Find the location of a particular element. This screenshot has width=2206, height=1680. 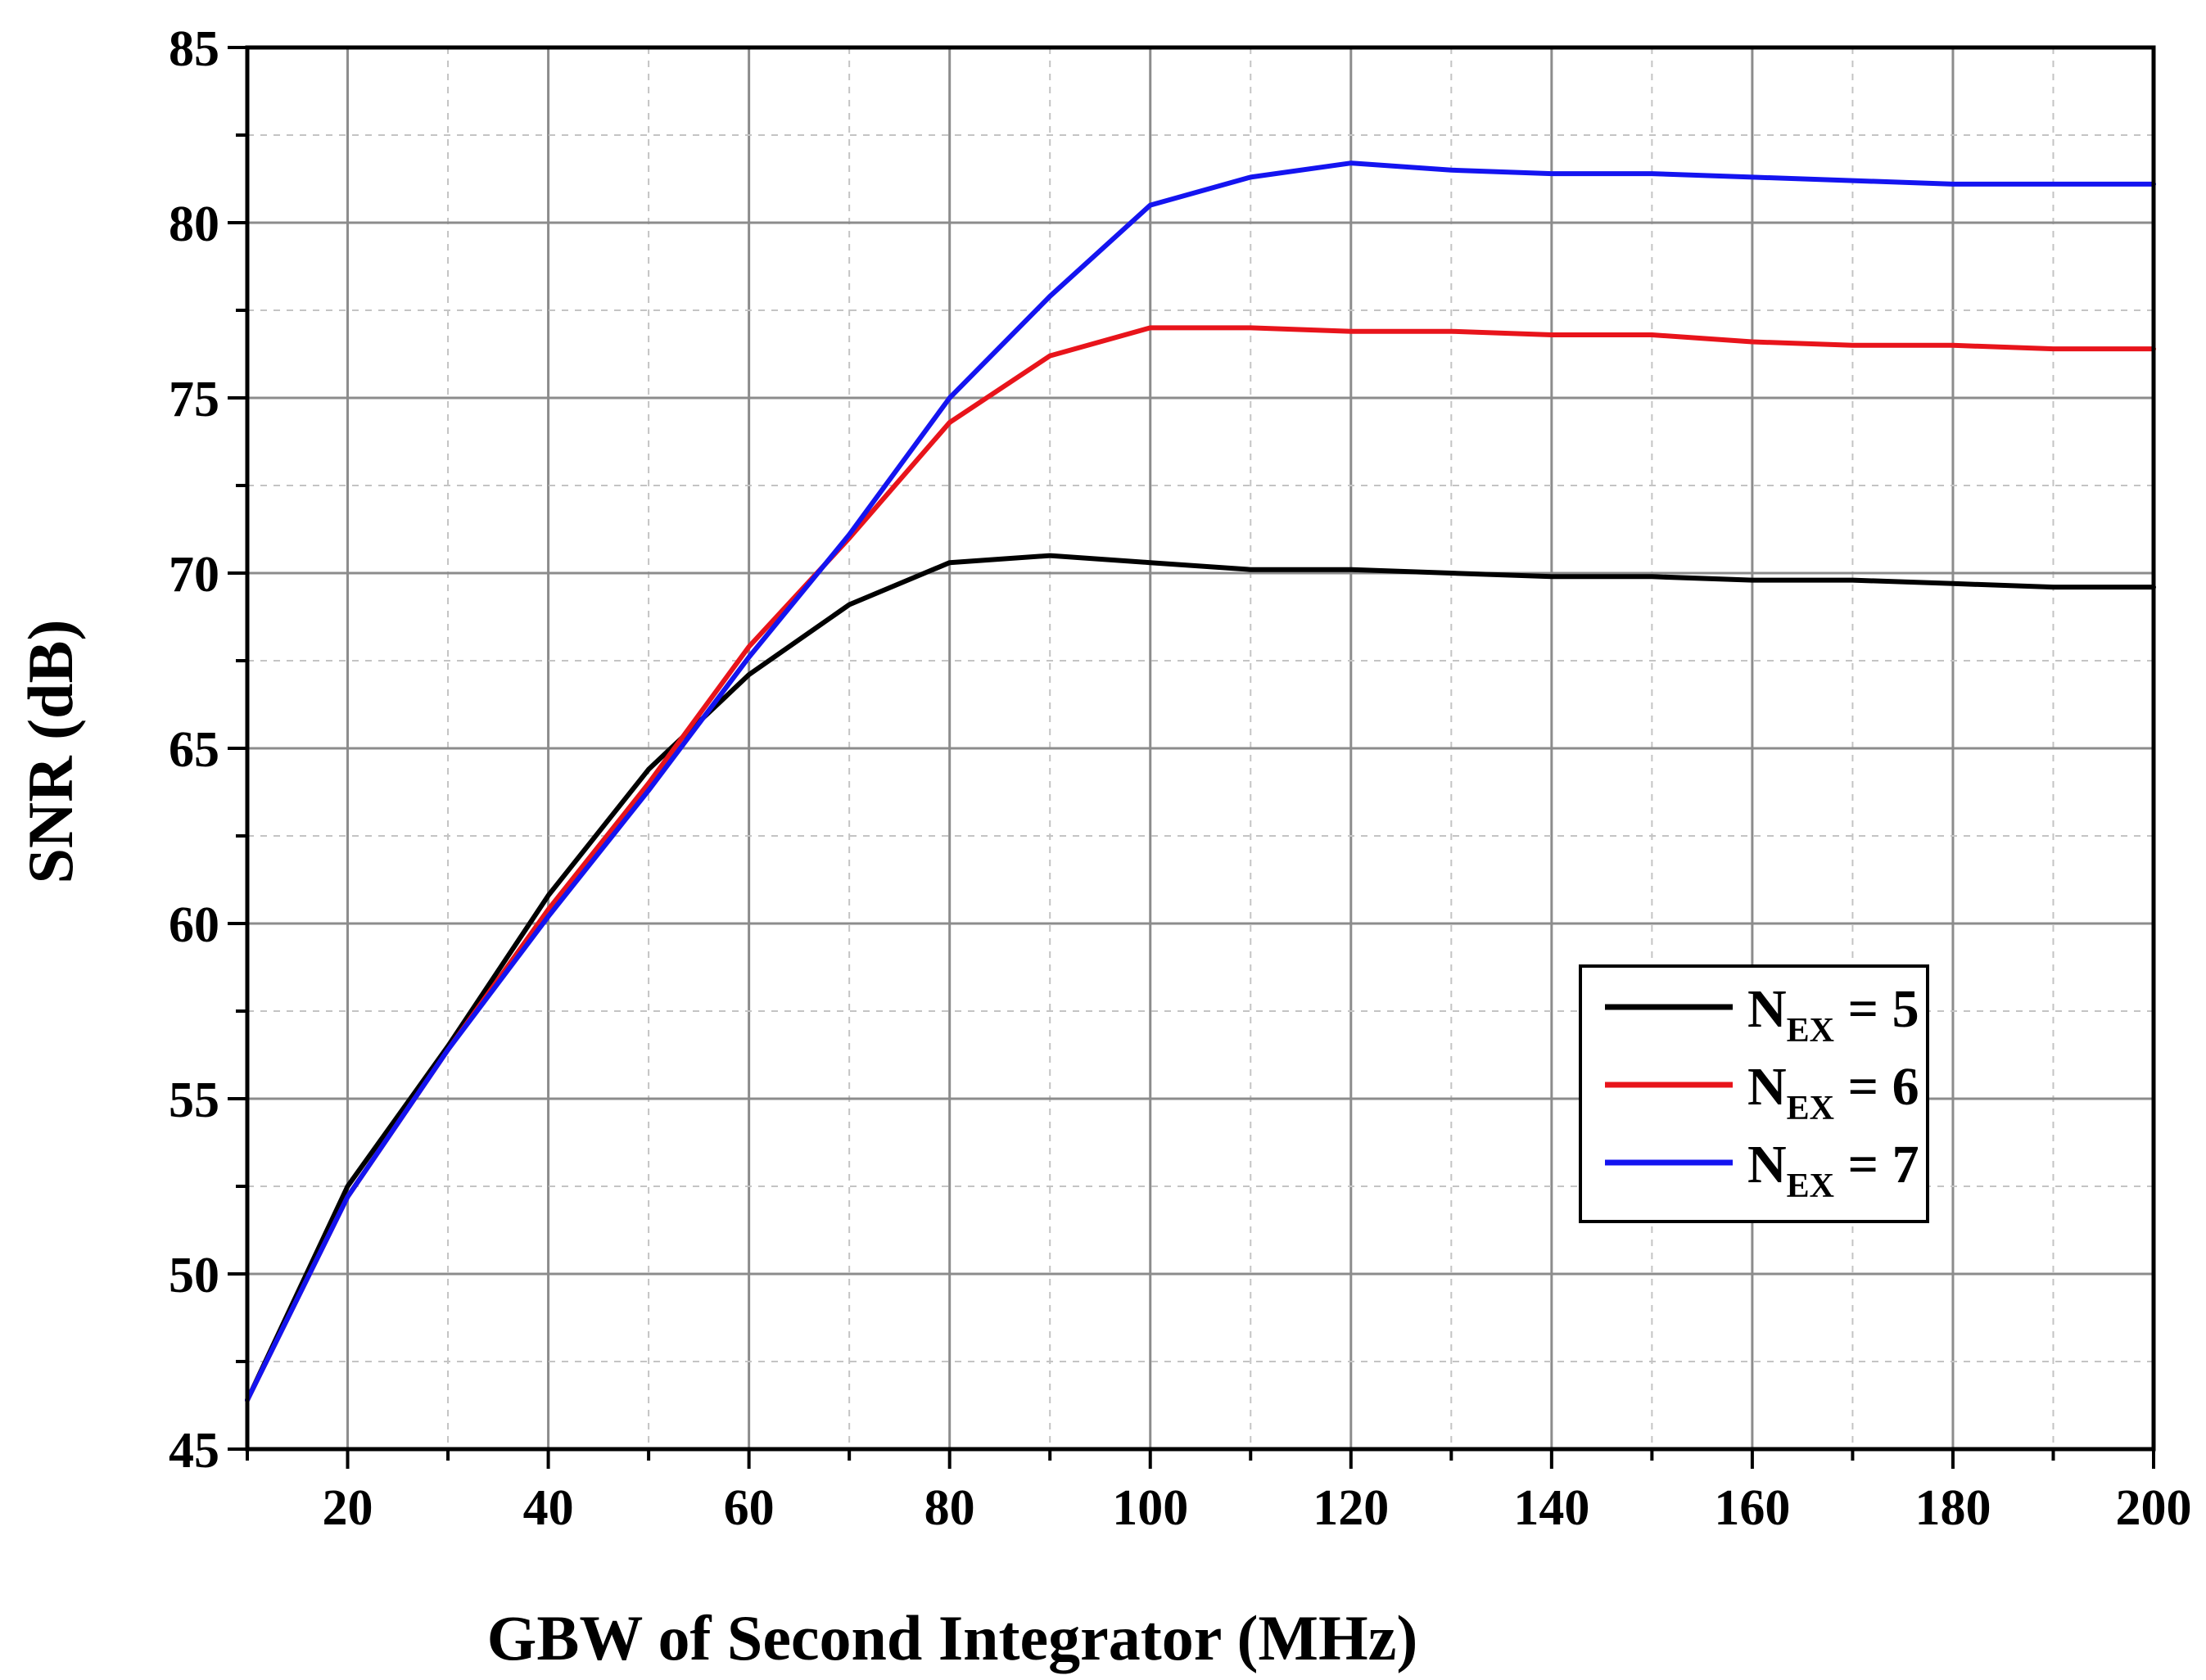

x-tick-label: 100 is located at coordinates (1150, 1508).